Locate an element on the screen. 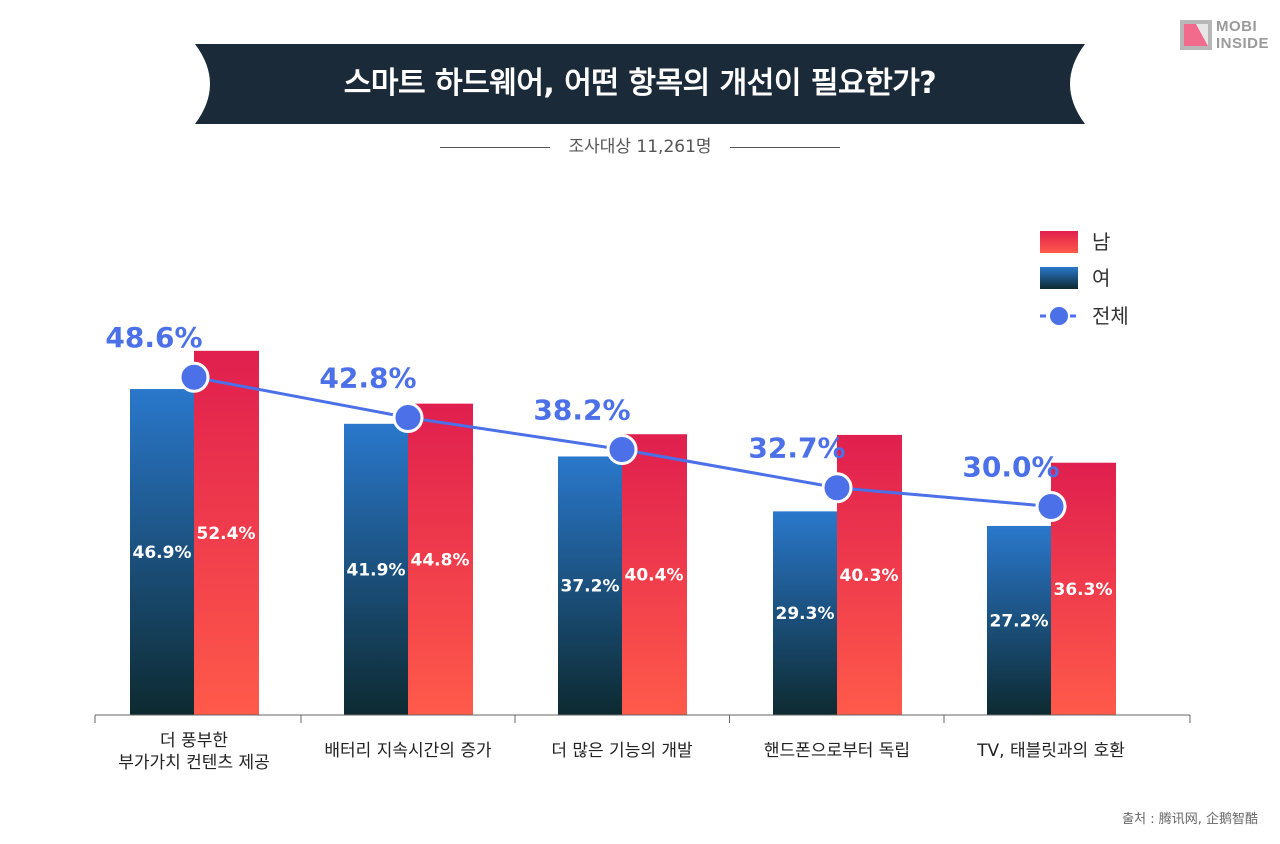 This screenshot has width=1280, height=844. category-label-line-4-0: TV, 태블릿과의 호환 is located at coordinates (1050, 751).